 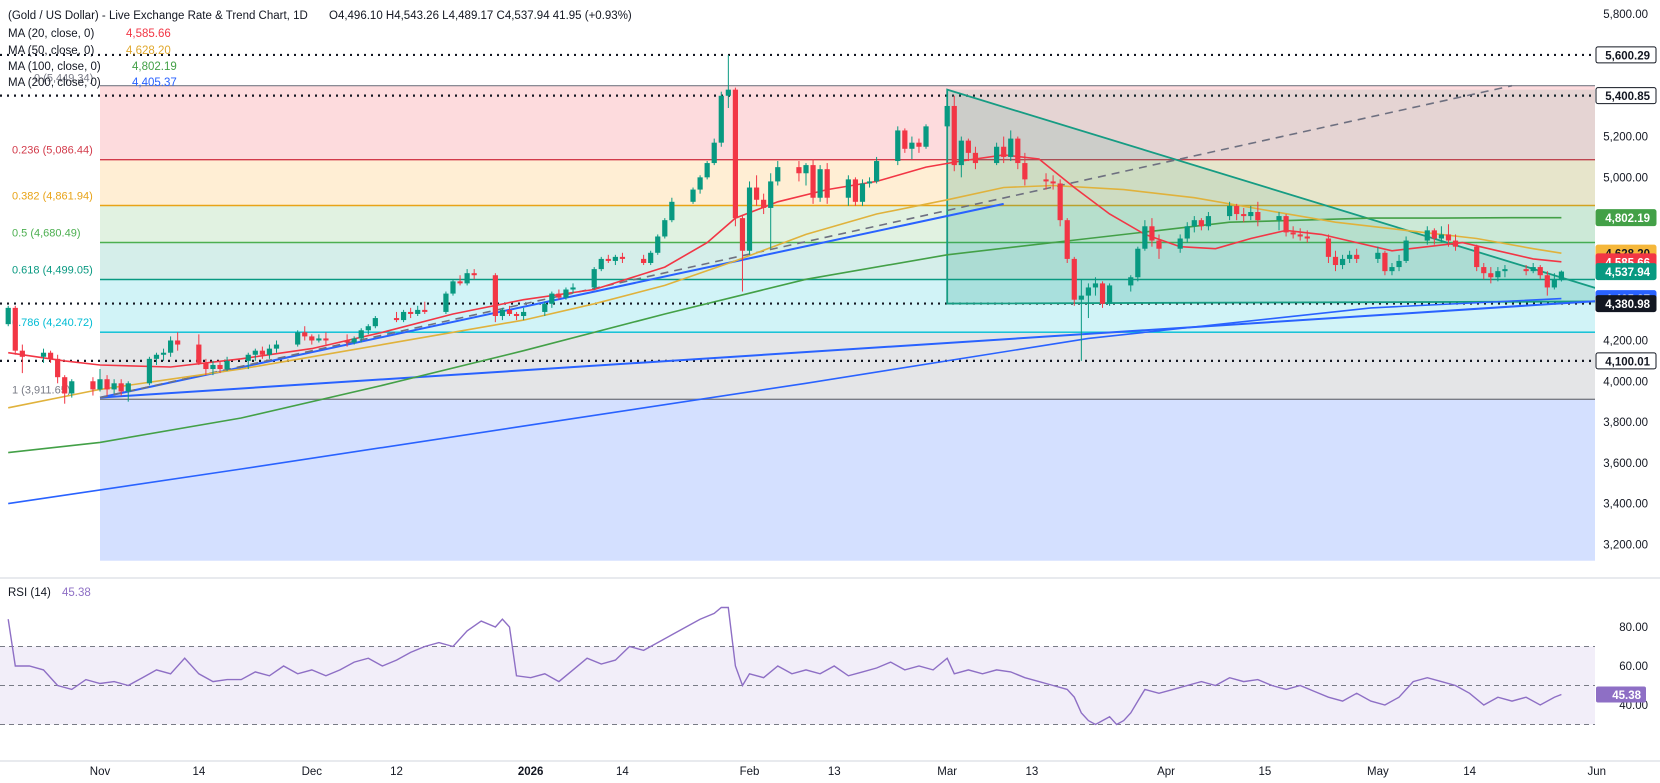 I want to click on descending-triangle, so click(x=1293, y=196).